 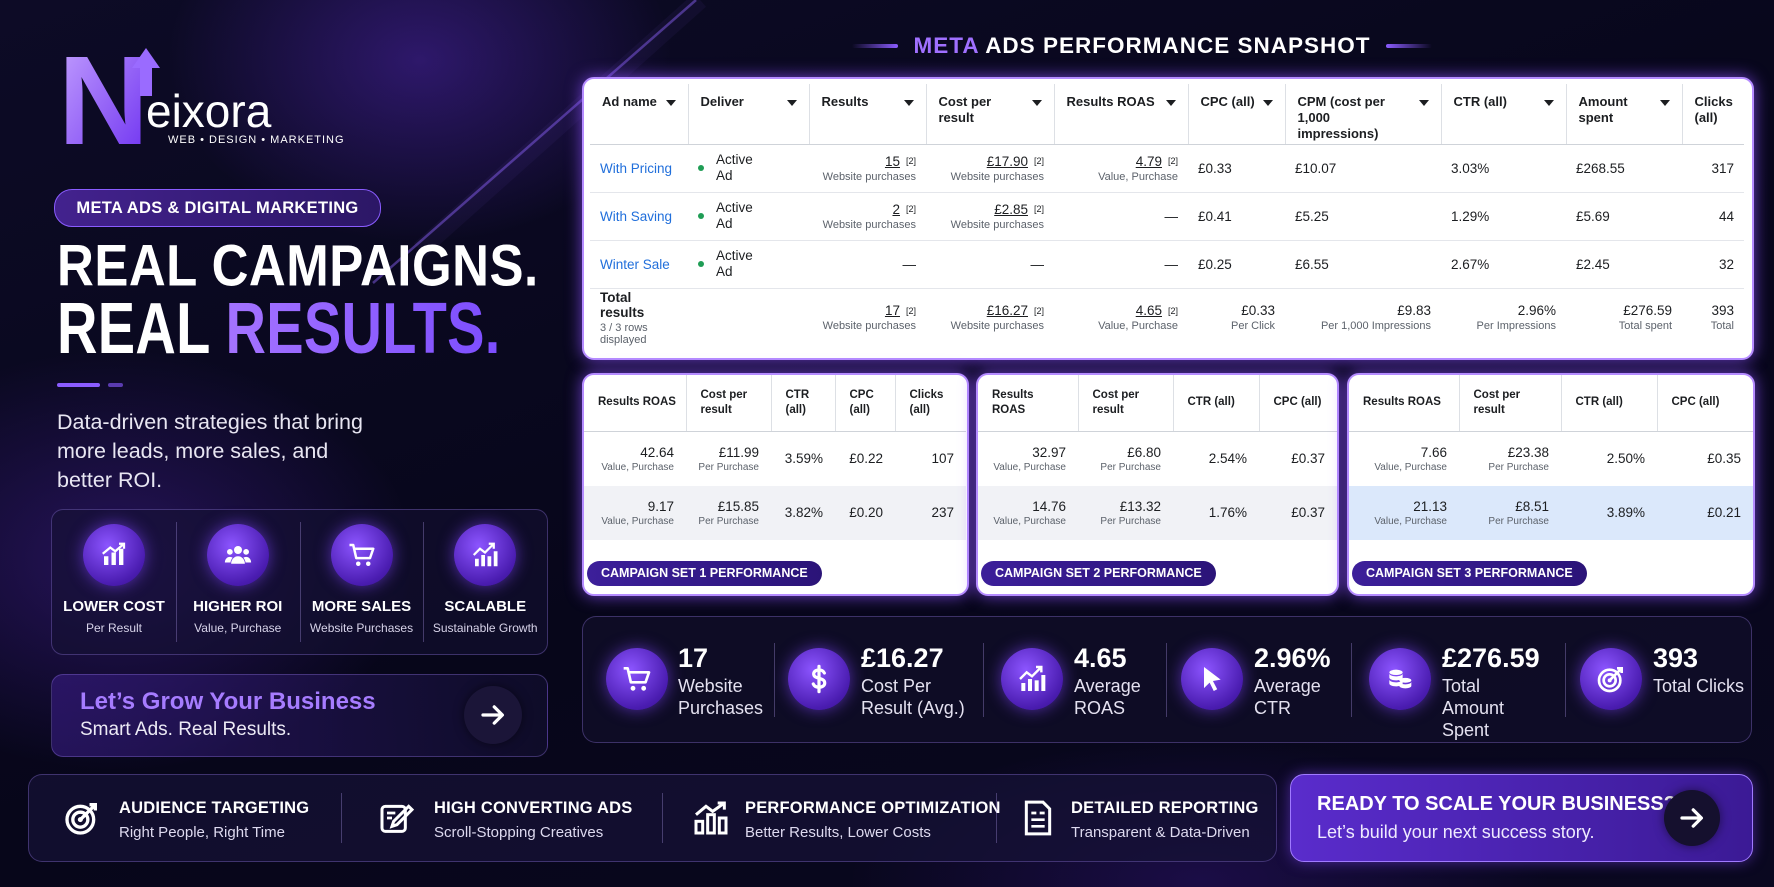 What do you see at coordinates (657, 452) in the screenshot?
I see `cell-main: 42.64` at bounding box center [657, 452].